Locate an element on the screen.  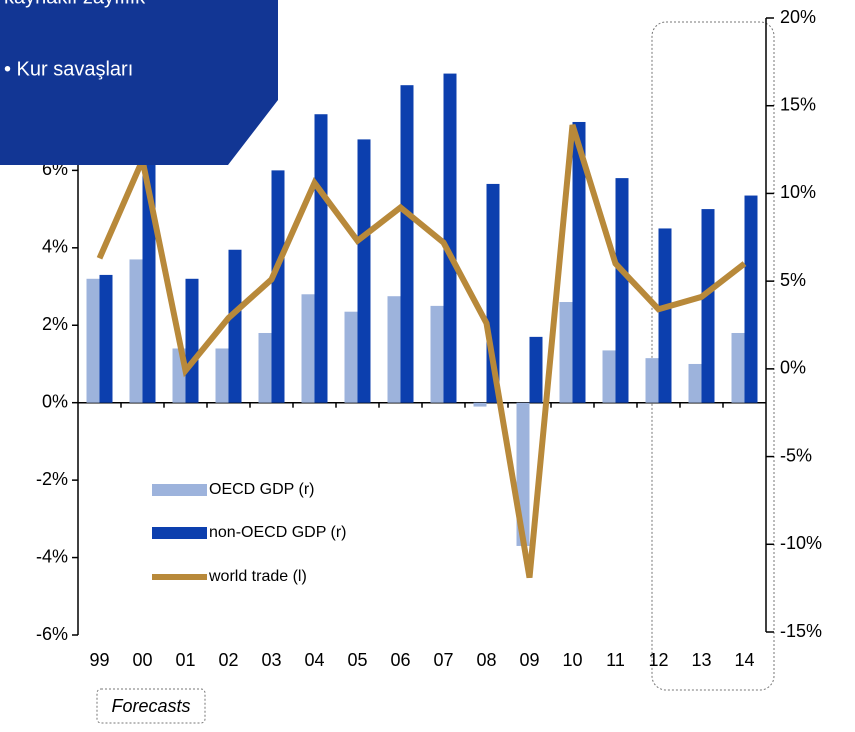
forecast-label: Forecasts is located at coordinates (150, 706).